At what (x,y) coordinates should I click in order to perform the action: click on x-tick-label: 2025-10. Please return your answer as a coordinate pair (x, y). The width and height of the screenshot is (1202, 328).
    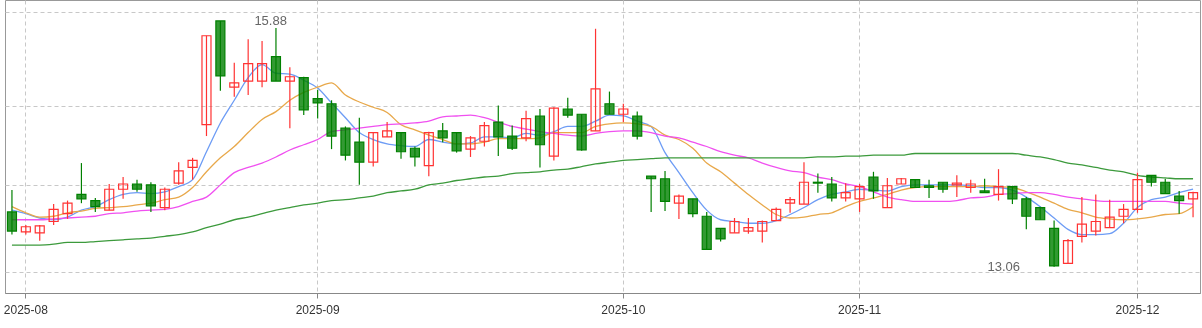
    Looking at the image, I should click on (623, 309).